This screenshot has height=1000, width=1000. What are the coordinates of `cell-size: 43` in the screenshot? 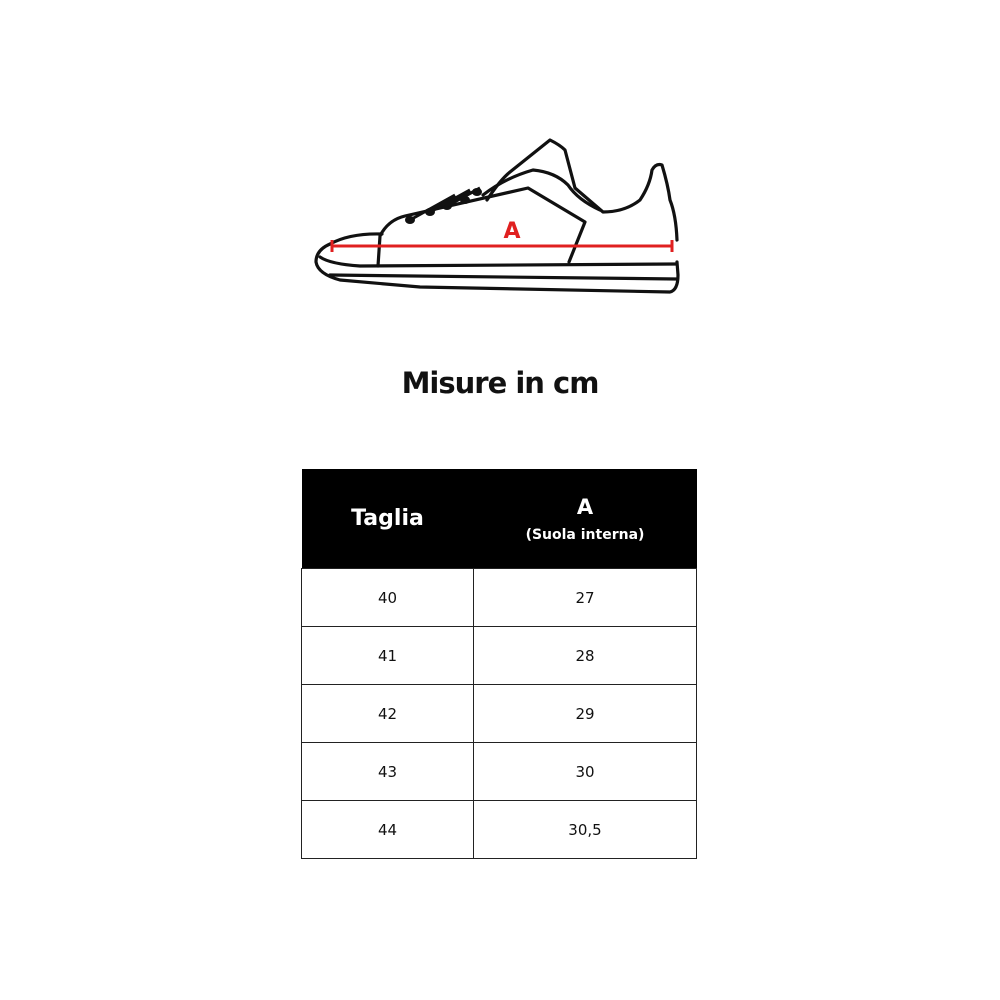 It's located at (387, 771).